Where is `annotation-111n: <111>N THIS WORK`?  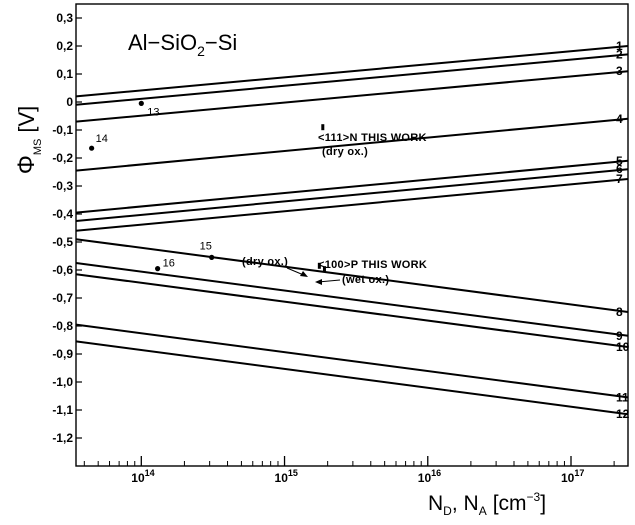
annotation-111n: <111>N THIS WORK is located at coordinates (372, 138).